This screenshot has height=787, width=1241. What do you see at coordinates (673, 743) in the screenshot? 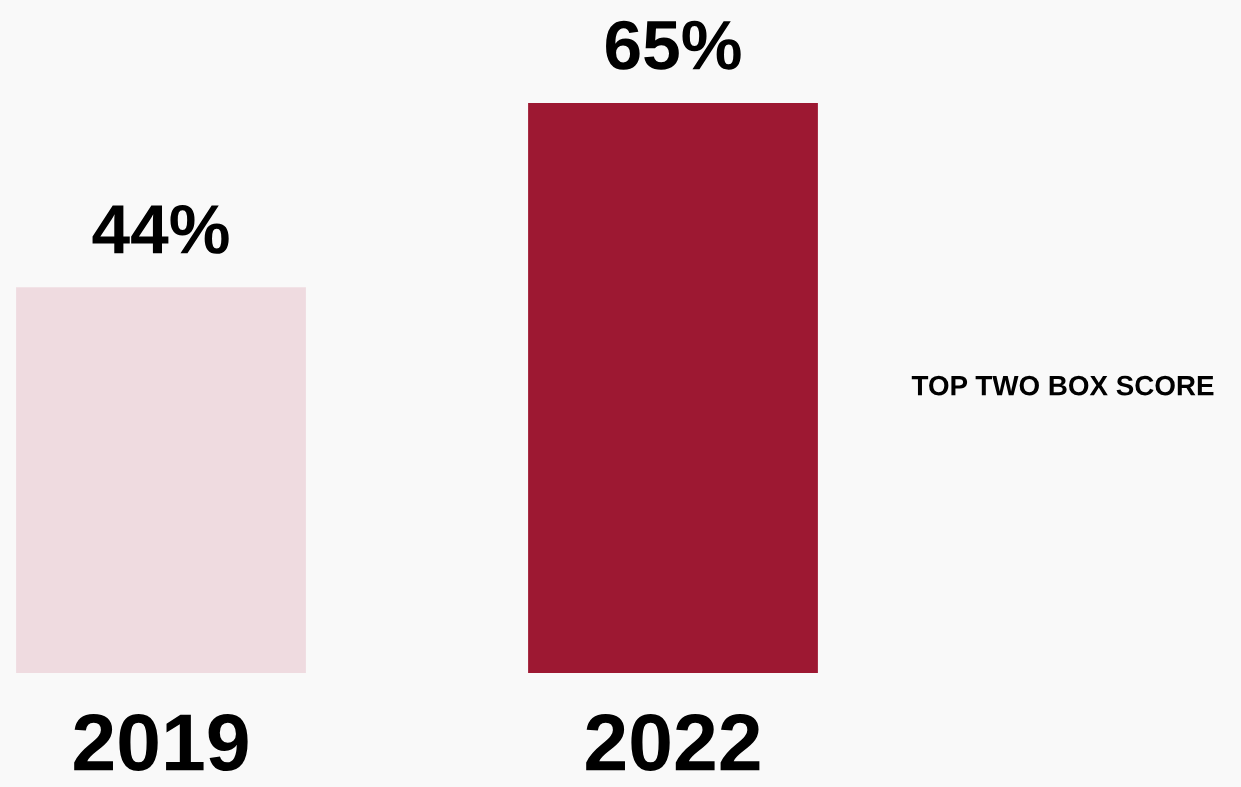
I see `x-tick-label: 2022` at bounding box center [673, 743].